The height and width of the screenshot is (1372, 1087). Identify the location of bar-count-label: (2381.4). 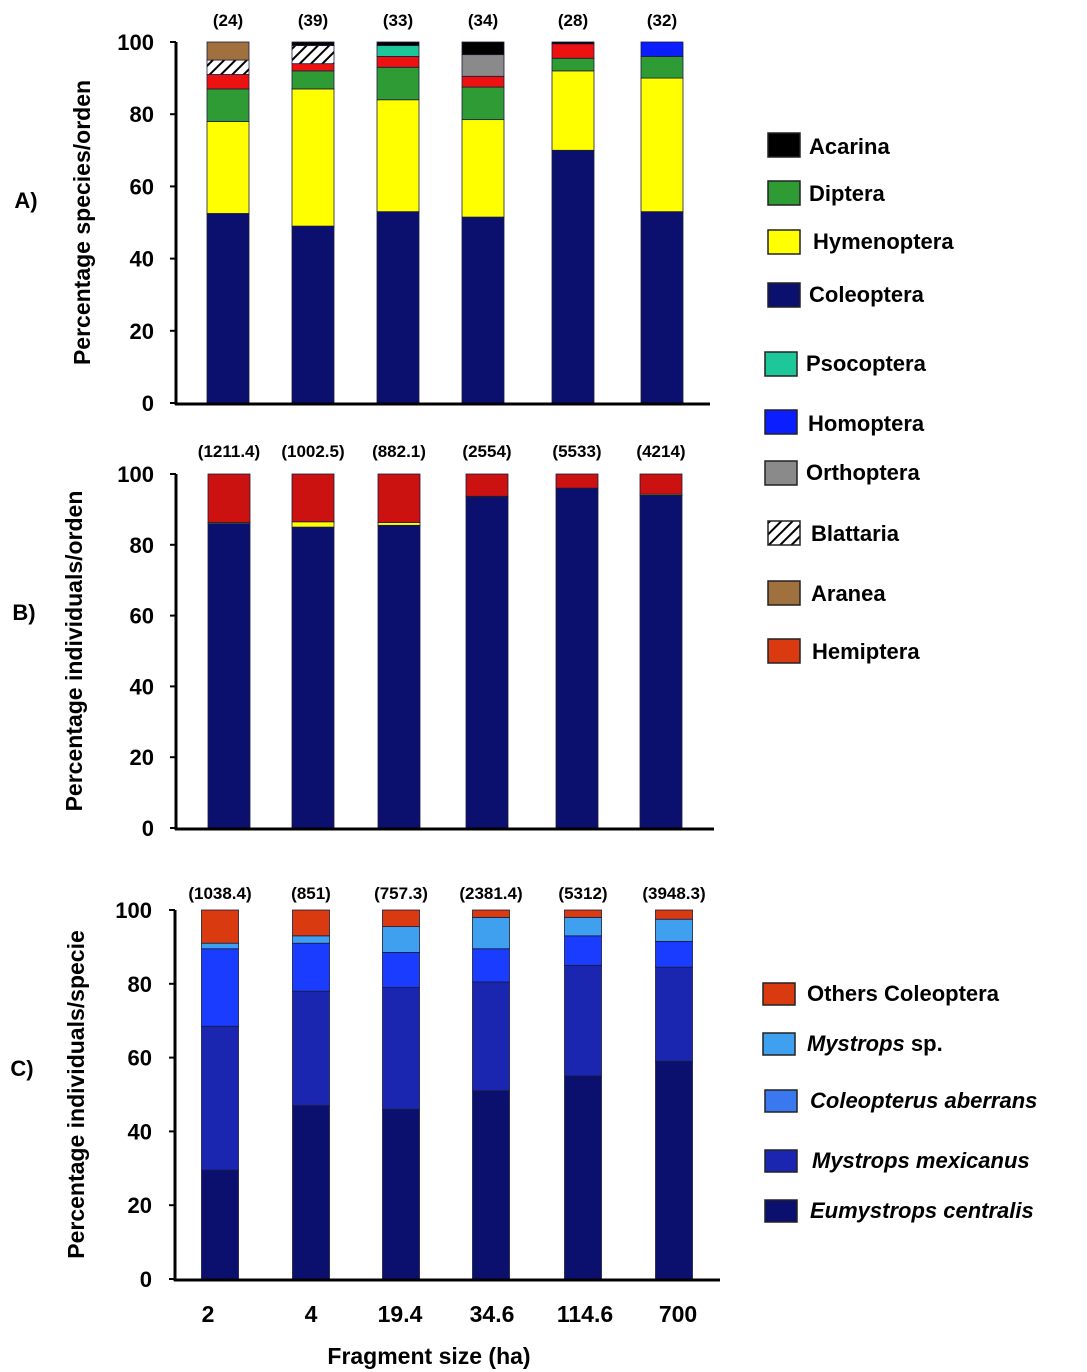
(490, 893).